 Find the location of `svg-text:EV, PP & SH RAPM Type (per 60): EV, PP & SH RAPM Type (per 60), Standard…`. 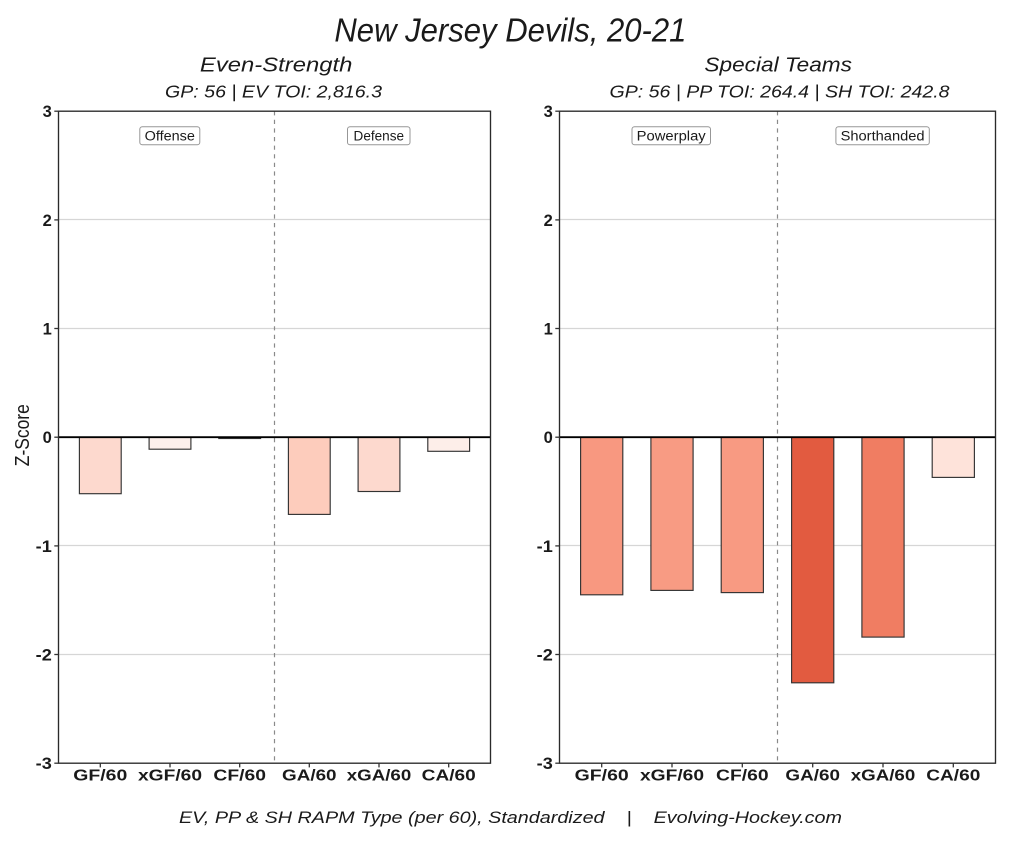

svg-text:EV, PP & SH RAPM Type (per 60): EV, PP & SH RAPM Type (per 60), Standard… is located at coordinates (510, 817).